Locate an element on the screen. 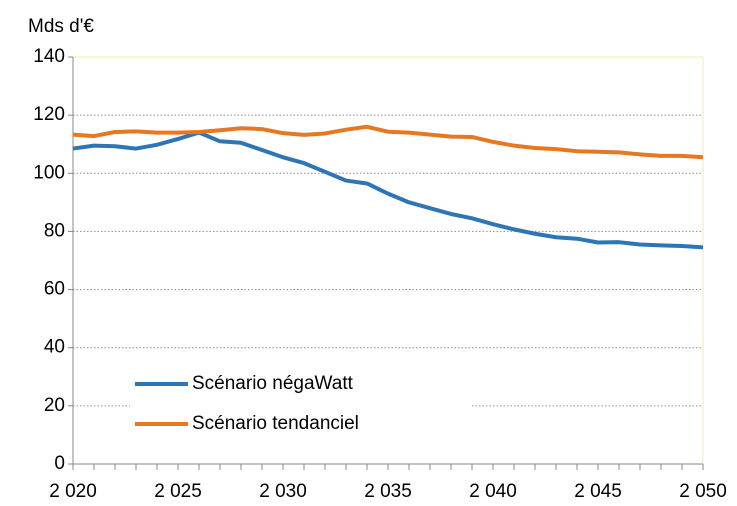 Image resolution: width=737 pixels, height=506 pixels. legend-label: Scénario négaWatt is located at coordinates (273, 383).